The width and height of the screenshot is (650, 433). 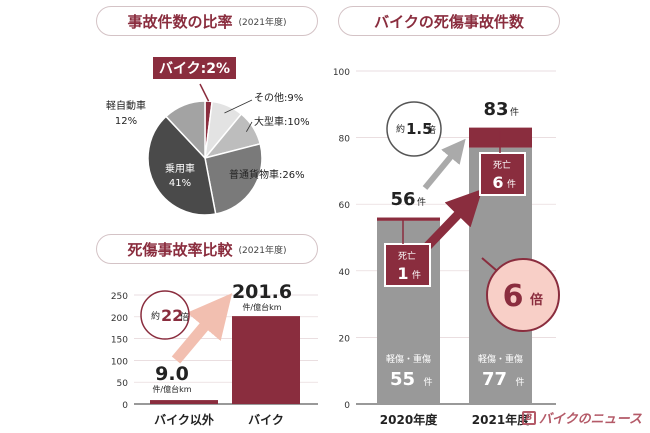 I want to click on accident-title-pill: バイクの死傷事故件数, so click(x=449, y=21).